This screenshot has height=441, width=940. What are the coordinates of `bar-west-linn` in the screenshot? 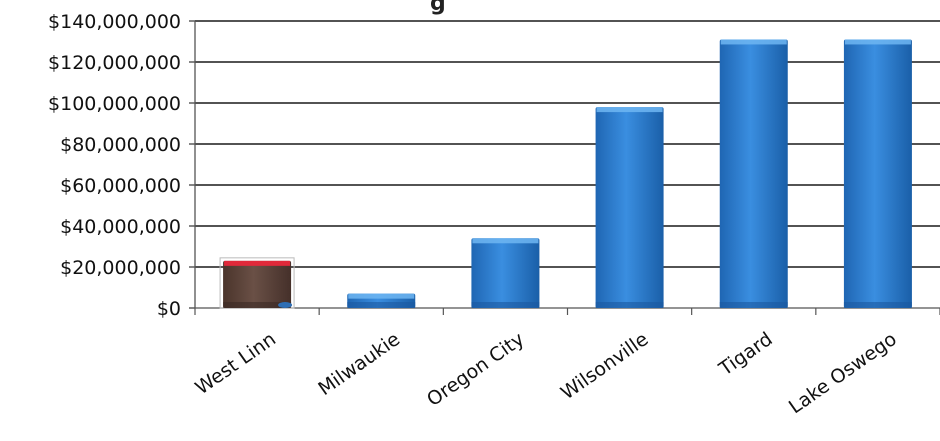 It's located at (257, 283).